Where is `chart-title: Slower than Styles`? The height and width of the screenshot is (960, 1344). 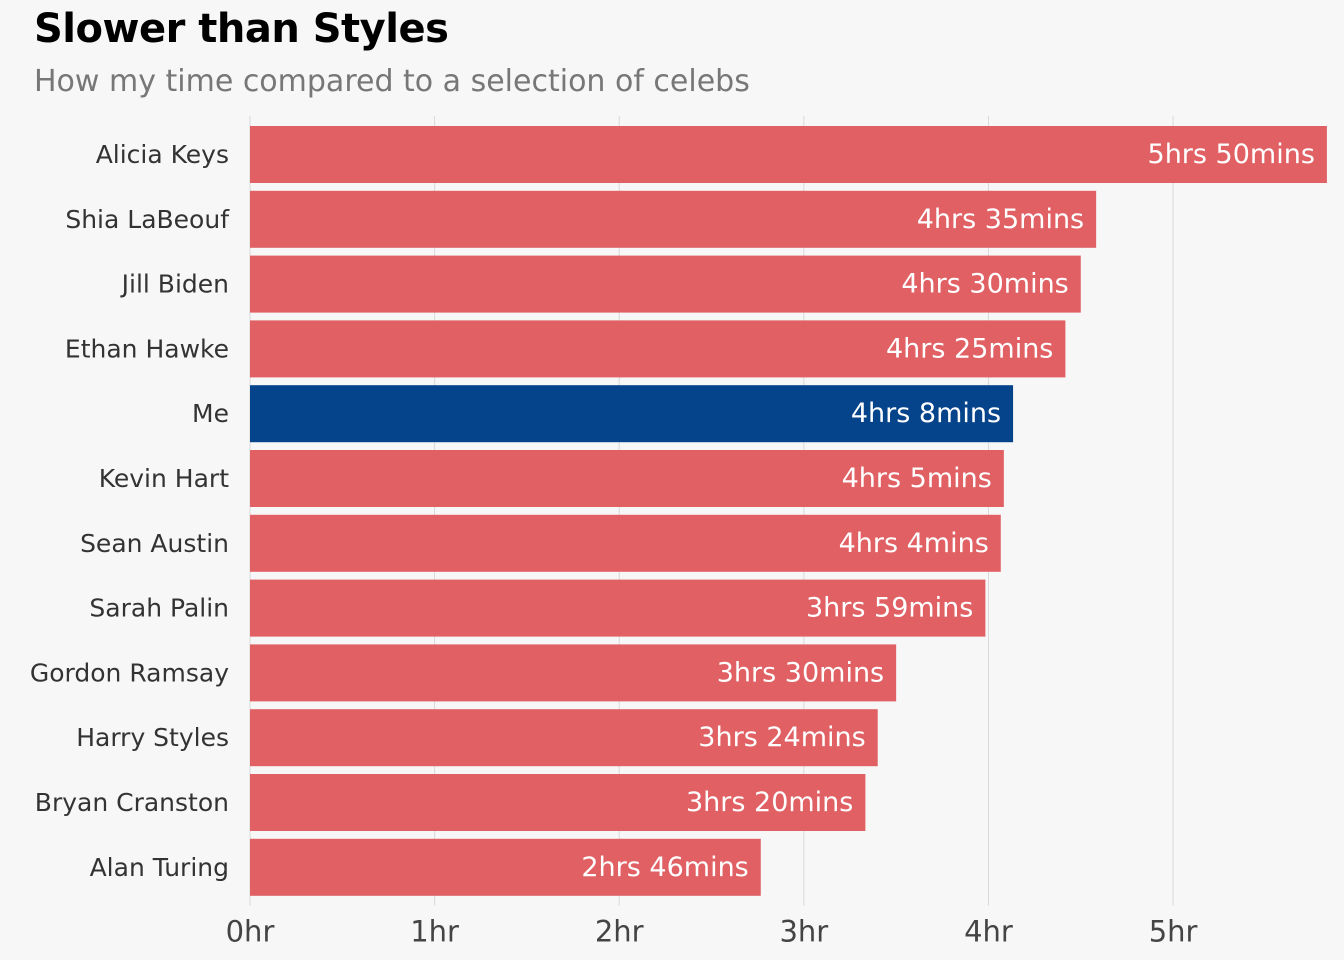
chart-title: Slower than Styles is located at coordinates (241, 29).